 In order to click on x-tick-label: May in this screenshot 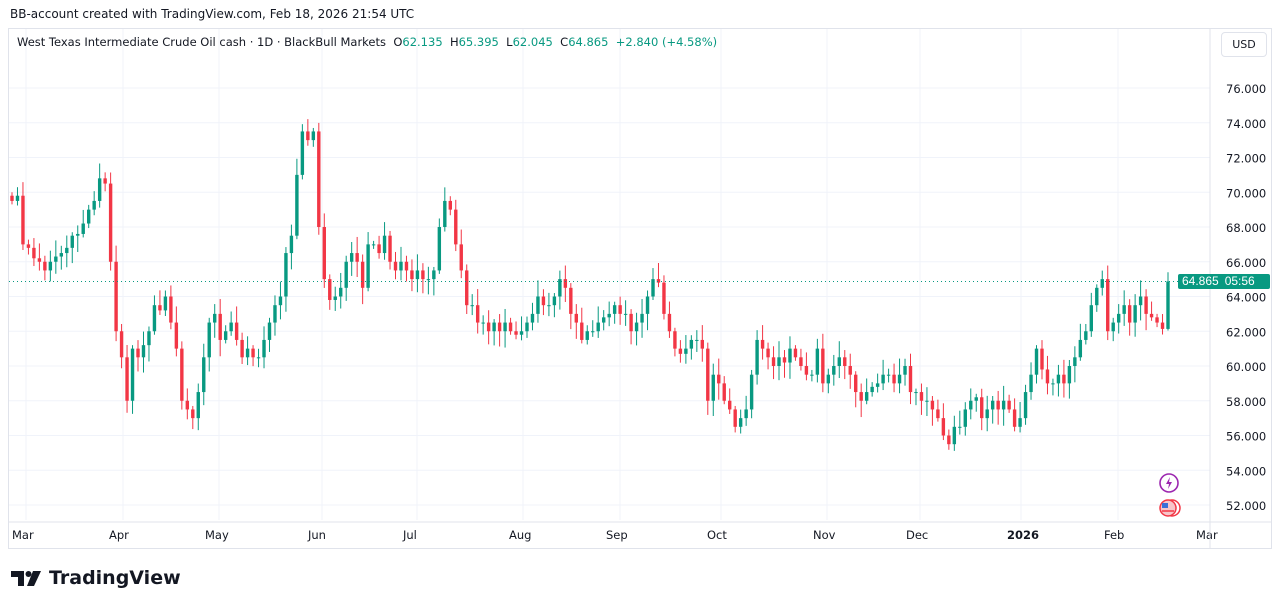, I will do `click(217, 535)`.